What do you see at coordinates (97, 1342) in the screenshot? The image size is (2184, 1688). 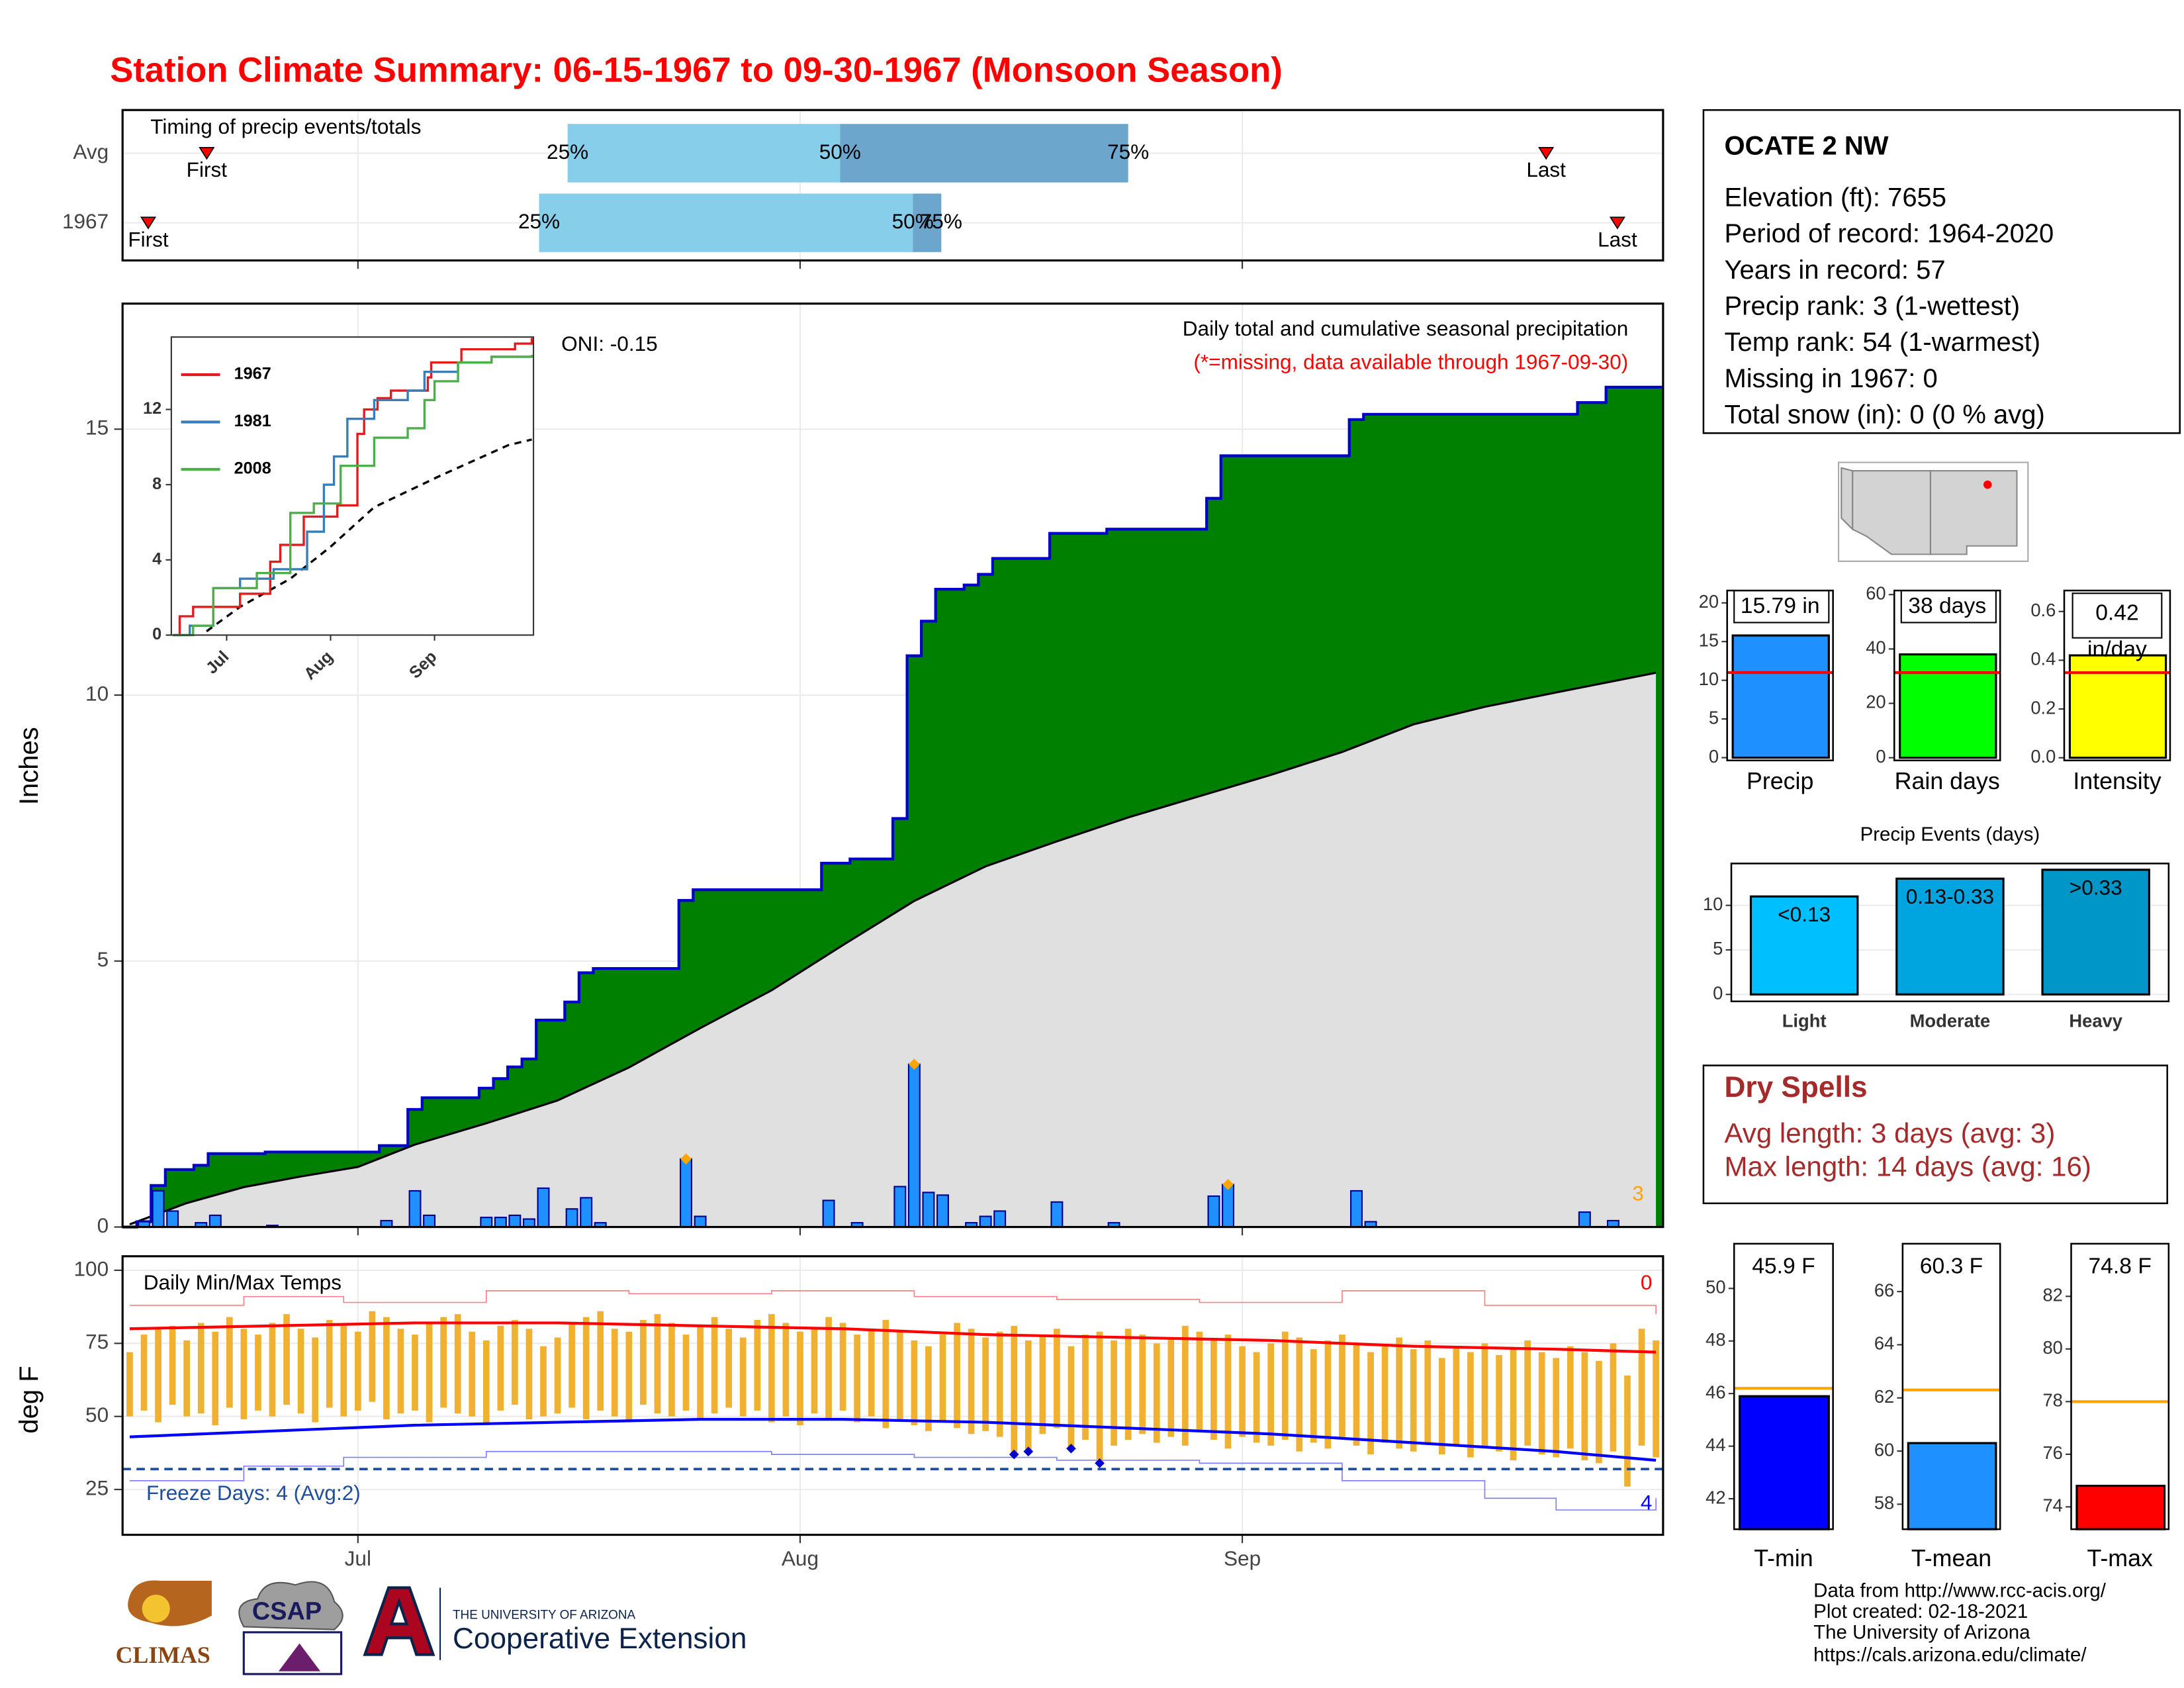 I see `y-tick-label: 75` at bounding box center [97, 1342].